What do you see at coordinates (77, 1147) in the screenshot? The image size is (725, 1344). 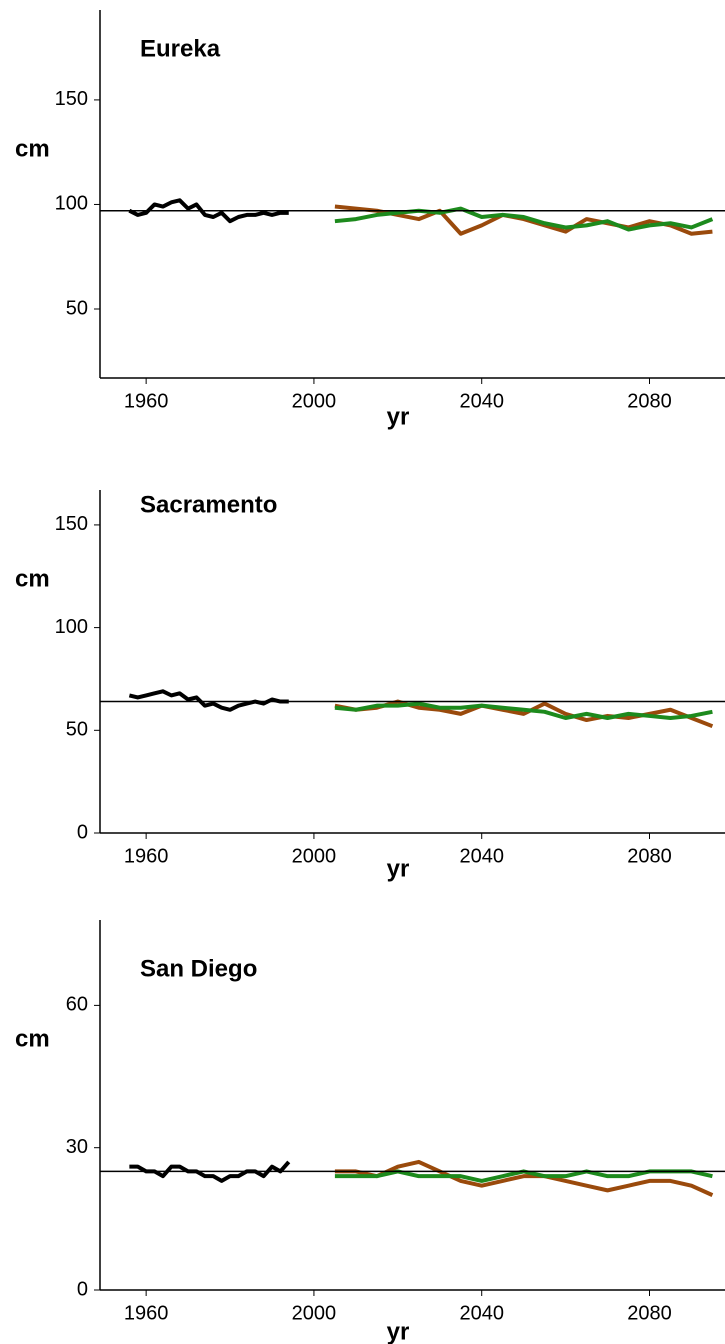 I see `y-tick-label: 30` at bounding box center [77, 1147].